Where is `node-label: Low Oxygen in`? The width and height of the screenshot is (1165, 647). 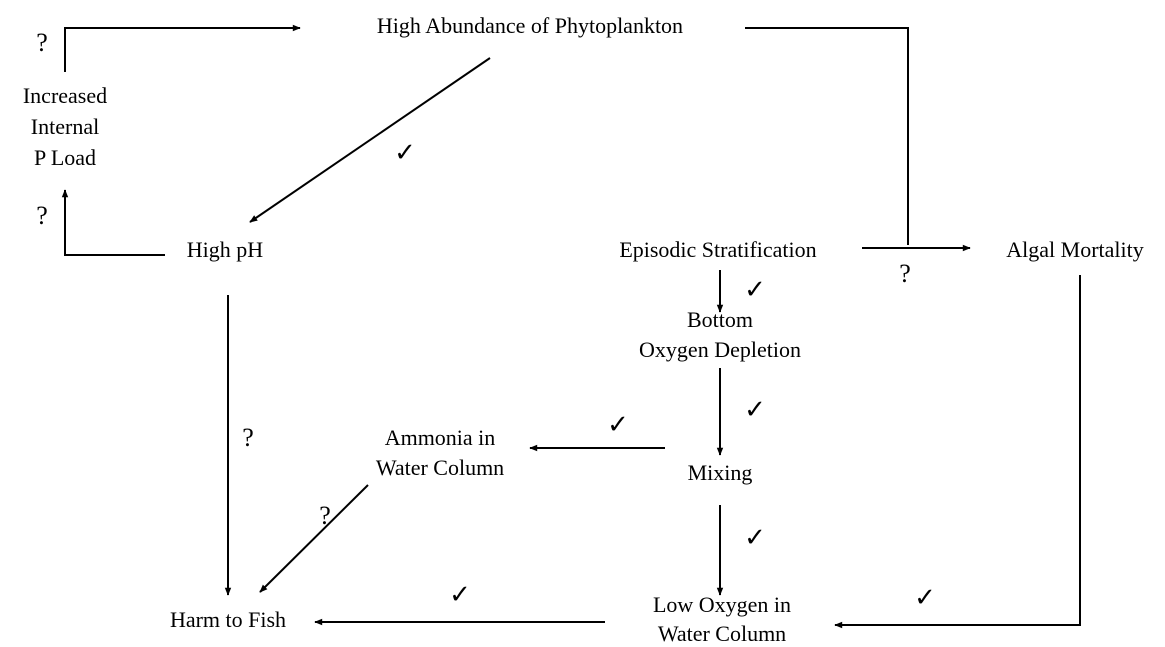
node-label: Low Oxygen in is located at coordinates (722, 604).